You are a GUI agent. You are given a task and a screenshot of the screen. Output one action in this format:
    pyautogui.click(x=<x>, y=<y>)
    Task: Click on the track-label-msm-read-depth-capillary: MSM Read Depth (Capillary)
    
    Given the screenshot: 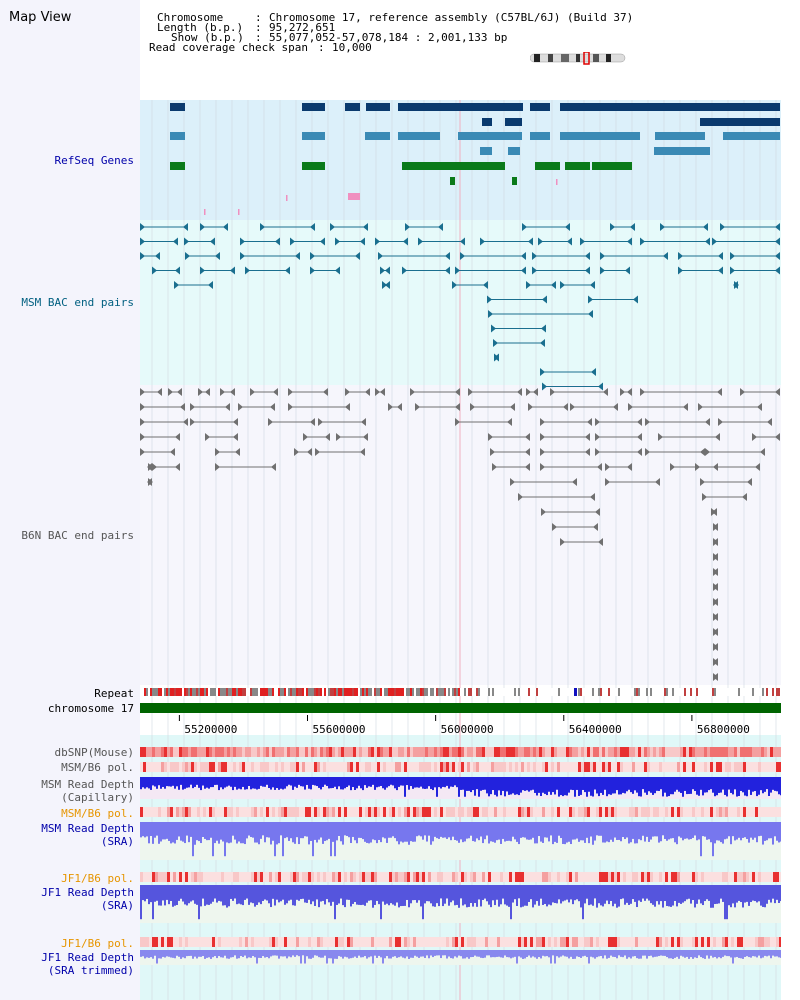 What is the action you would take?
    pyautogui.click(x=87, y=791)
    